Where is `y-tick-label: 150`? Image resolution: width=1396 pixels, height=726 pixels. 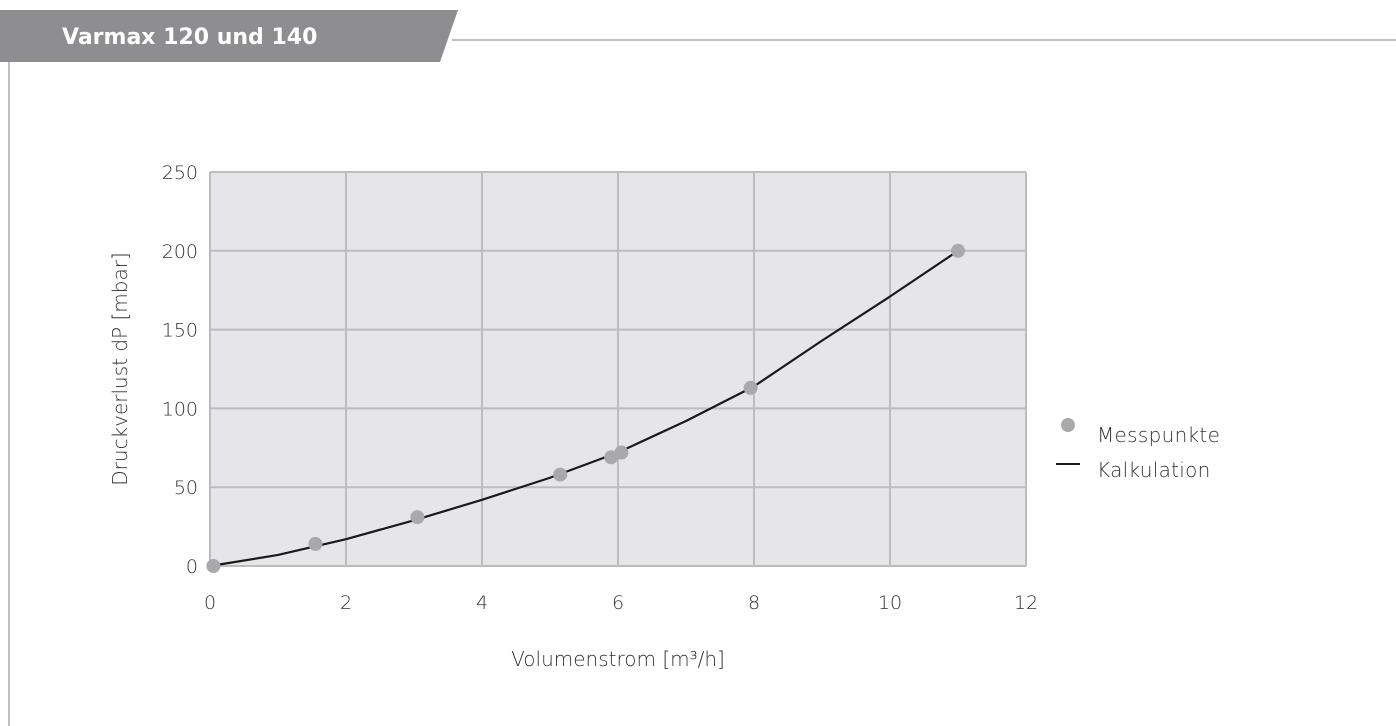
y-tick-label: 150 is located at coordinates (180, 331).